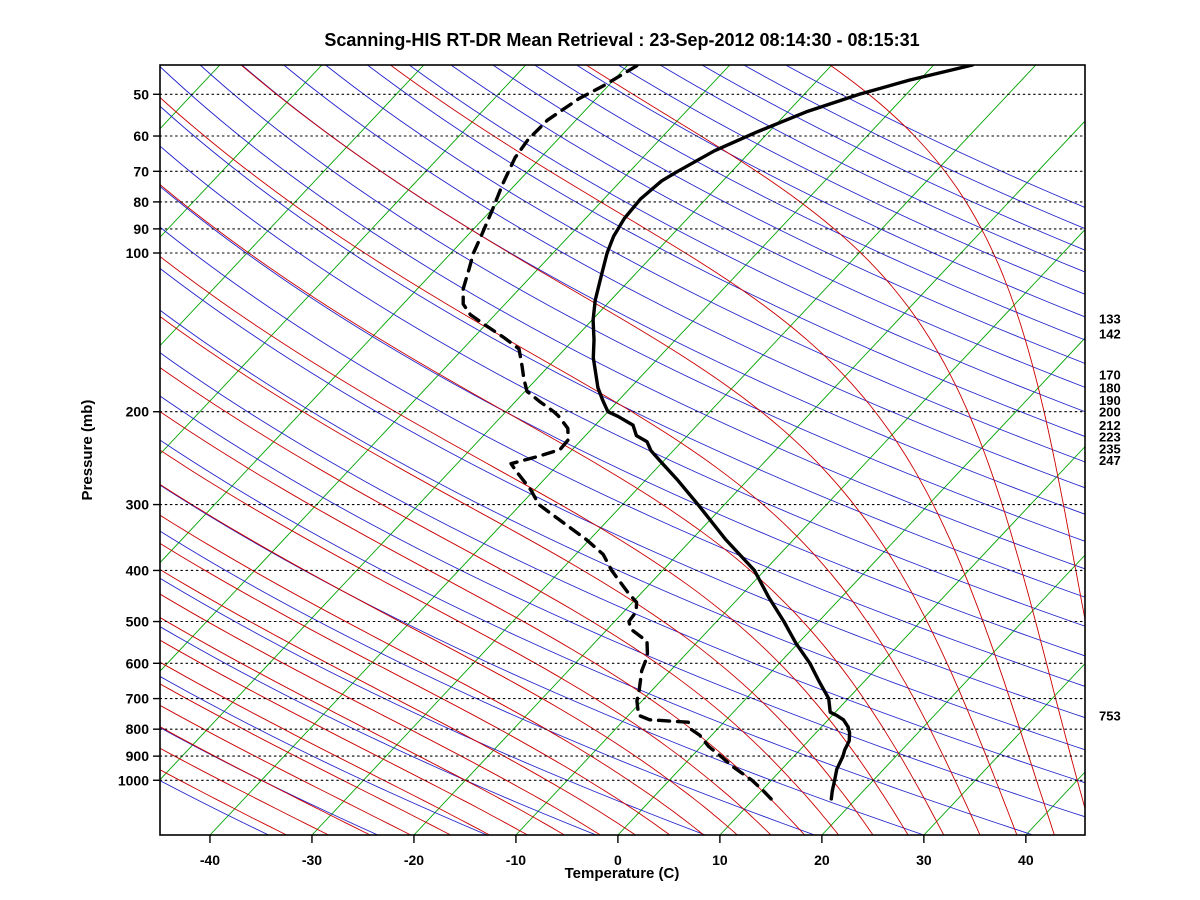 The image size is (1200, 900). I want to click on pressure-tick-label: 80, so click(141, 202).